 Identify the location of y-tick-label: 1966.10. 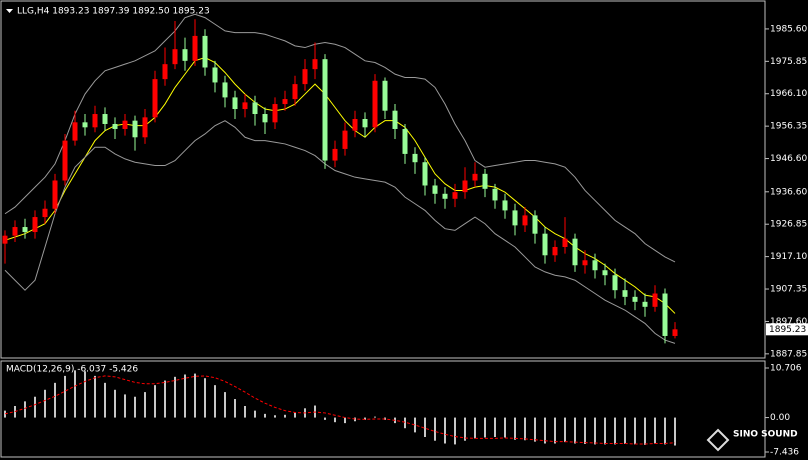
(788, 94).